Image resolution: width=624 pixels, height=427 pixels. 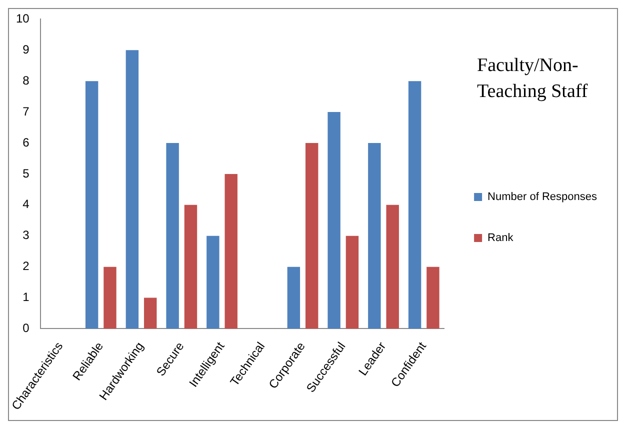 I want to click on y-tick-label: 9, so click(x=26, y=49).